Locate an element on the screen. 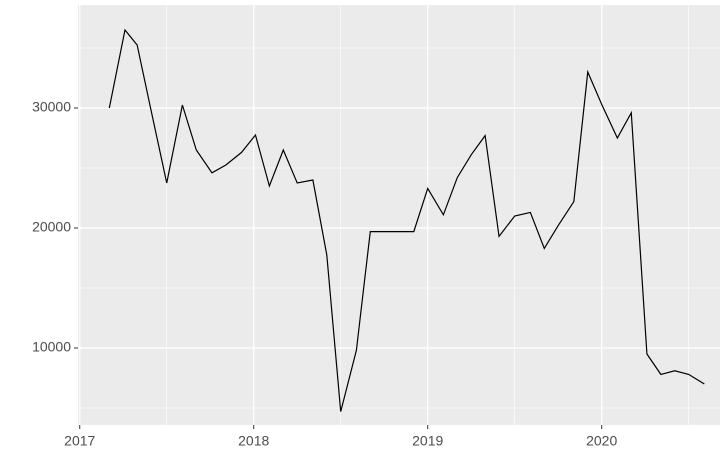 Image resolution: width=724 pixels, height=455 pixels. y-tick-label: 10000 is located at coordinates (51, 347).